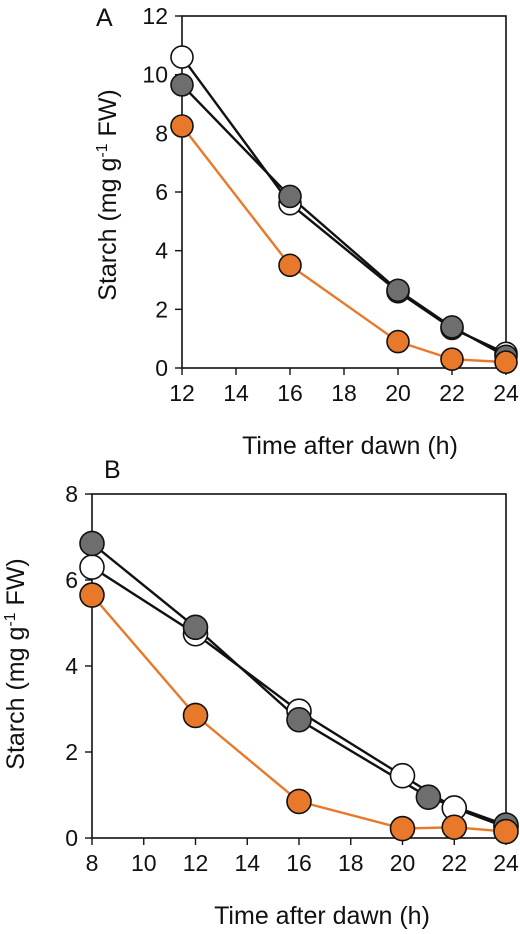 The height and width of the screenshot is (934, 520). I want to click on panel-b-x-tick-label: 22, so click(454, 863).